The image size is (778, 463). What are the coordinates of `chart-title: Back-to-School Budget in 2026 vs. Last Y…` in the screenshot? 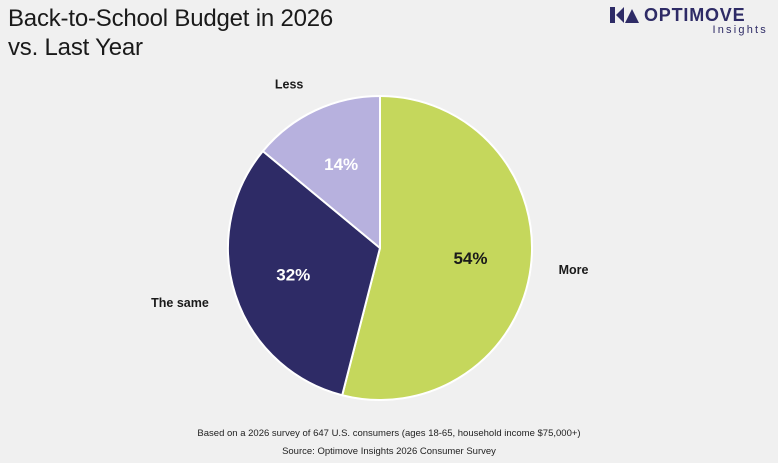 It's located at (170, 33).